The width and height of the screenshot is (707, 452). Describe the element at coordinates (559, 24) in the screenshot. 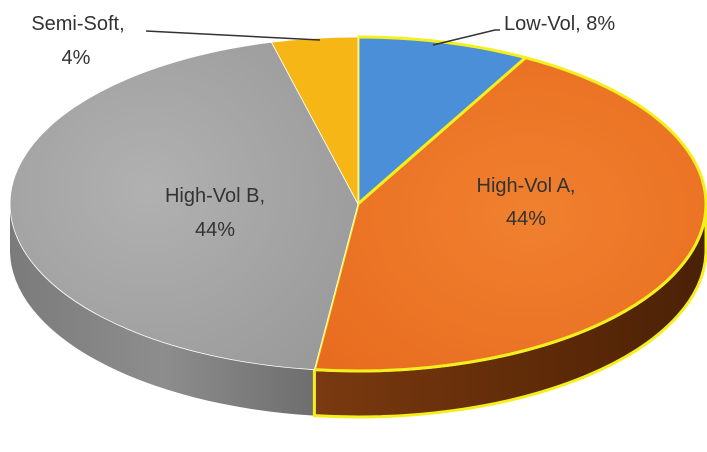

I see `label-low-vol: Low-Vol, 8%` at that location.